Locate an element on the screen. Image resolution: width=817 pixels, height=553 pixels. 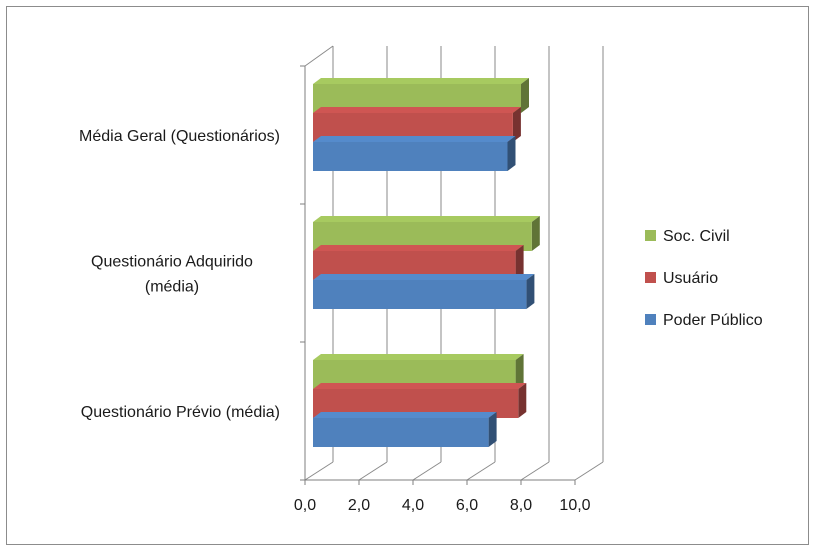
legend-label: Soc. Civil is located at coordinates (696, 236).